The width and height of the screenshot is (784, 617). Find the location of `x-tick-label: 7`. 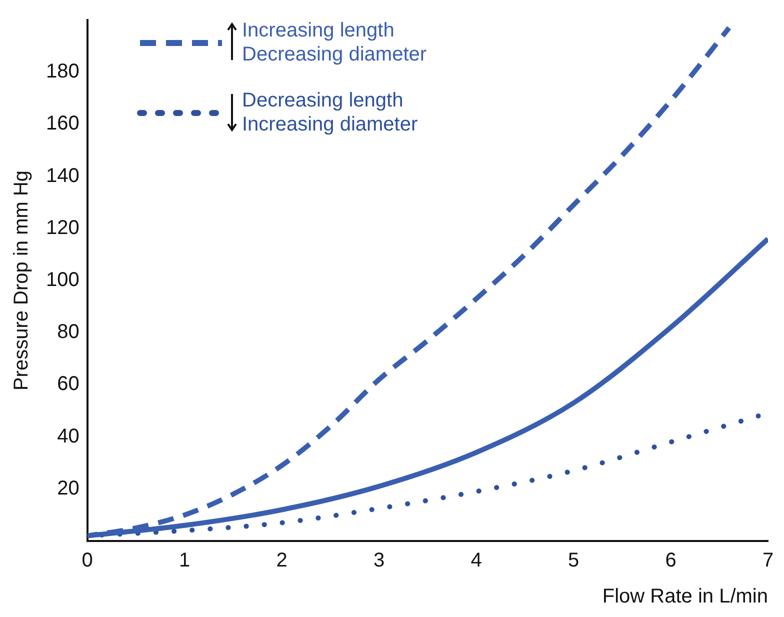

x-tick-label: 7 is located at coordinates (768, 561).